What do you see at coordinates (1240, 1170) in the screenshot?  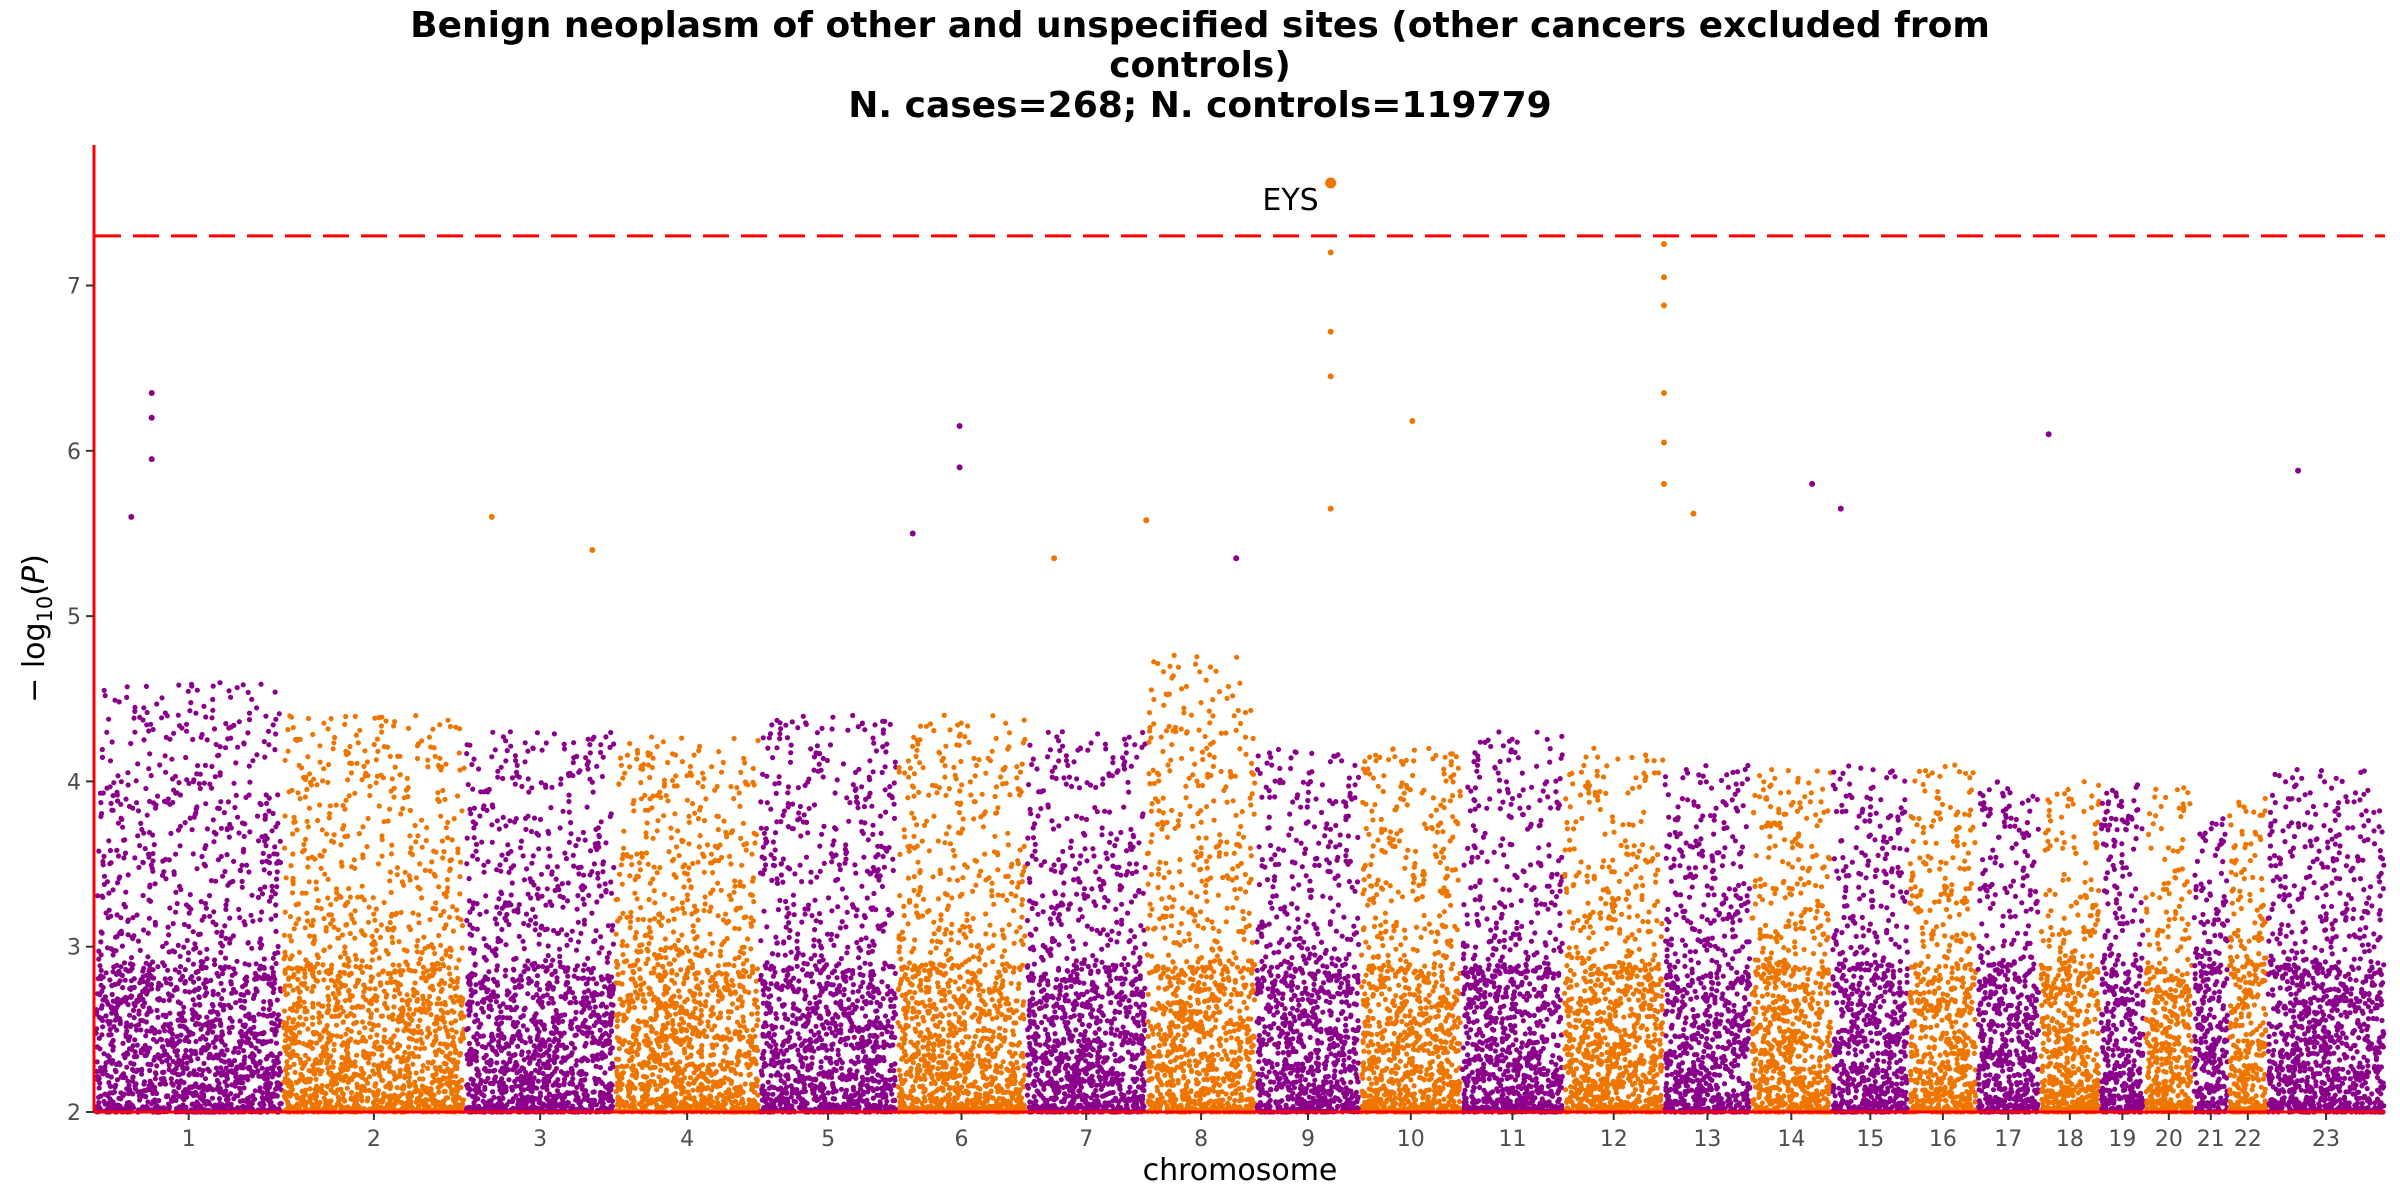 I see `x-axis-title: chromosome` at bounding box center [1240, 1170].